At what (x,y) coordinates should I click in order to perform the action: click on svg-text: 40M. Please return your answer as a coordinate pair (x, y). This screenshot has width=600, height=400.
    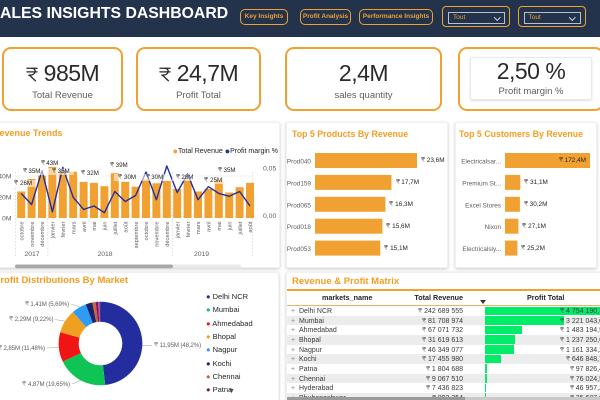
    Looking at the image, I should click on (6, 176).